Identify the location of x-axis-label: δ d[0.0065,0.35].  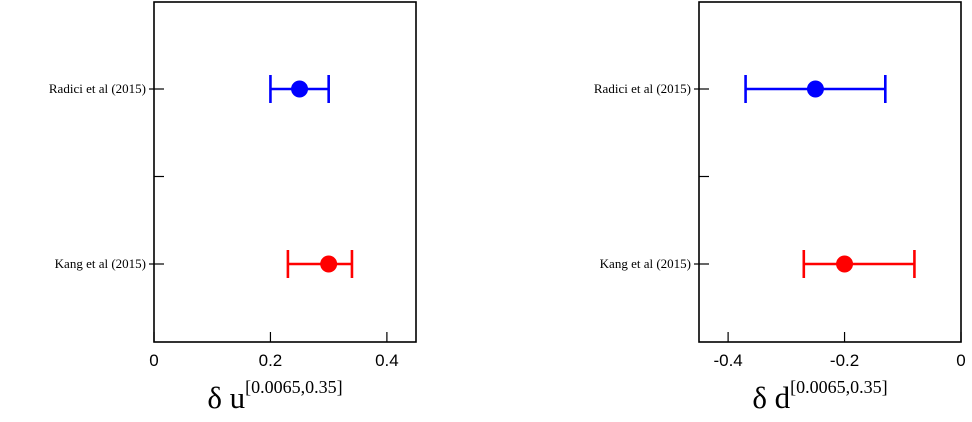
(819, 396).